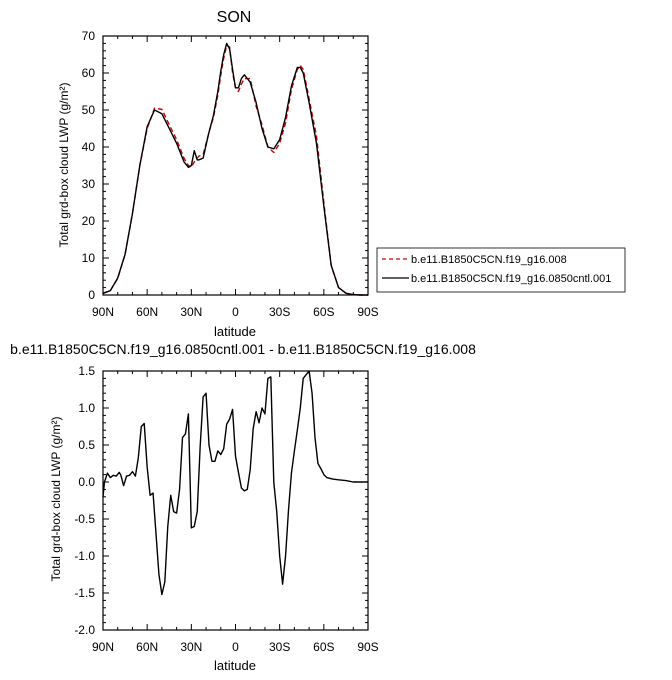  I want to click on top-chart-title: SON, so click(234, 17).